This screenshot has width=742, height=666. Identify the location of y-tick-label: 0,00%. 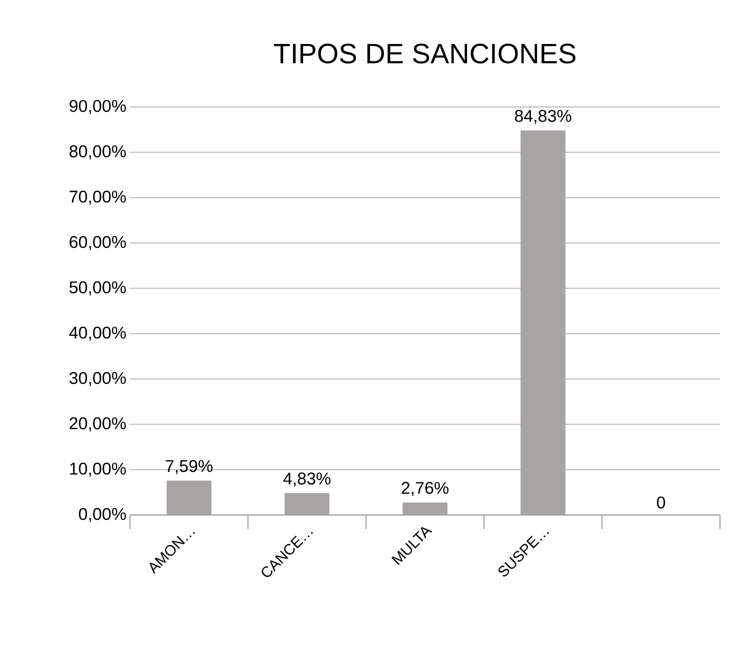
(102, 515).